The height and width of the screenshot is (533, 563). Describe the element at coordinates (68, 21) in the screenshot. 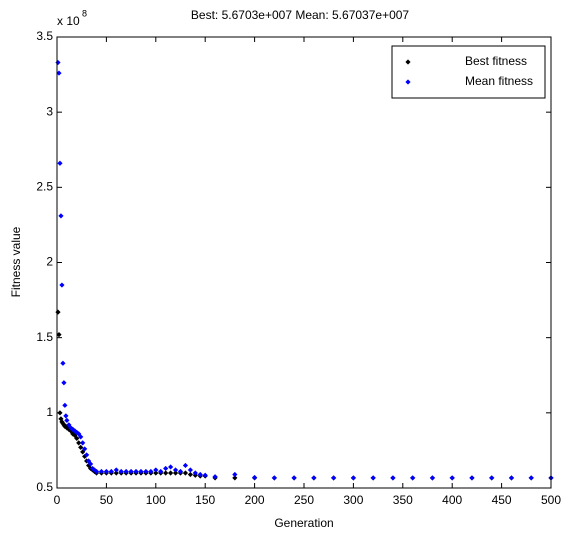

I see `y-multiplier: x 10` at that location.